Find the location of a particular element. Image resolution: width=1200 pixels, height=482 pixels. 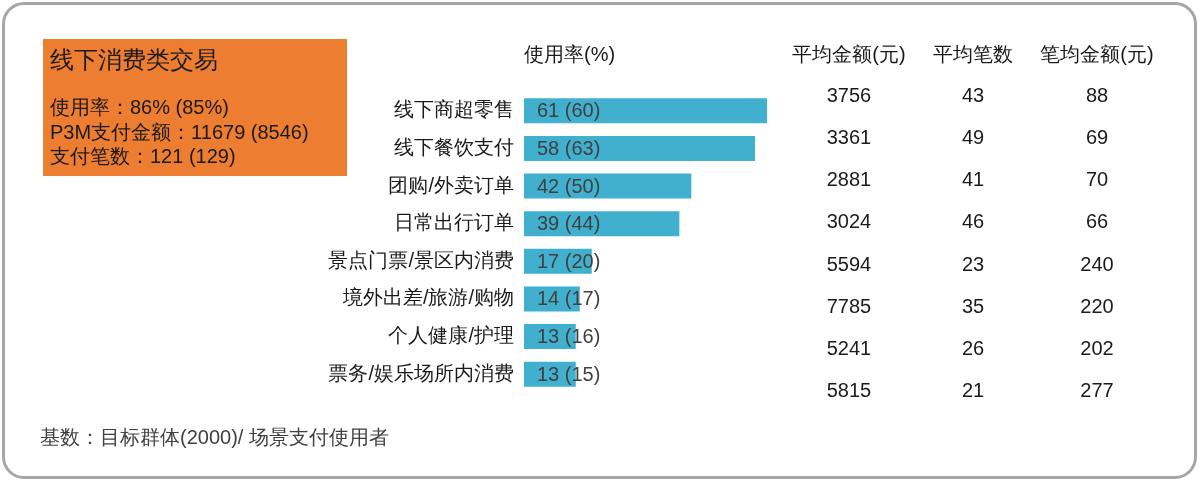

data-label: 277 is located at coordinates (1097, 390).